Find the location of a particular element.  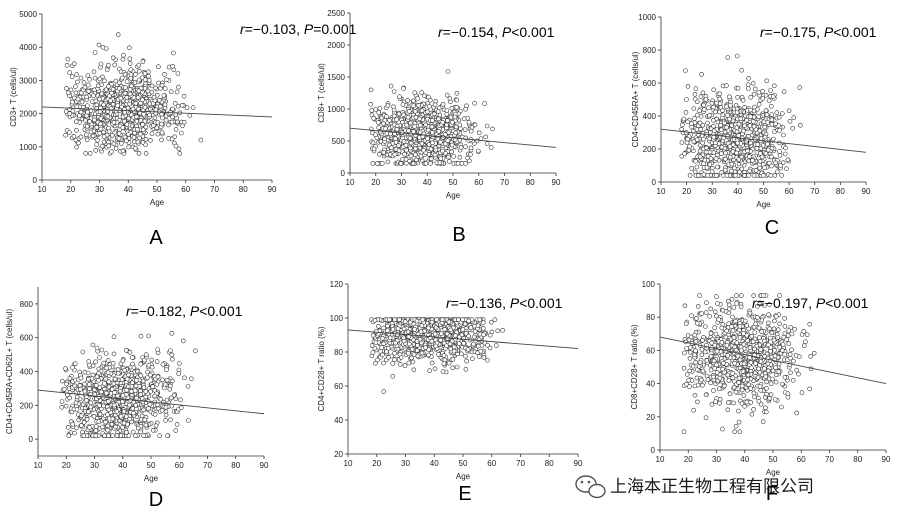

y-tick-label: 1500 is located at coordinates (336, 77).